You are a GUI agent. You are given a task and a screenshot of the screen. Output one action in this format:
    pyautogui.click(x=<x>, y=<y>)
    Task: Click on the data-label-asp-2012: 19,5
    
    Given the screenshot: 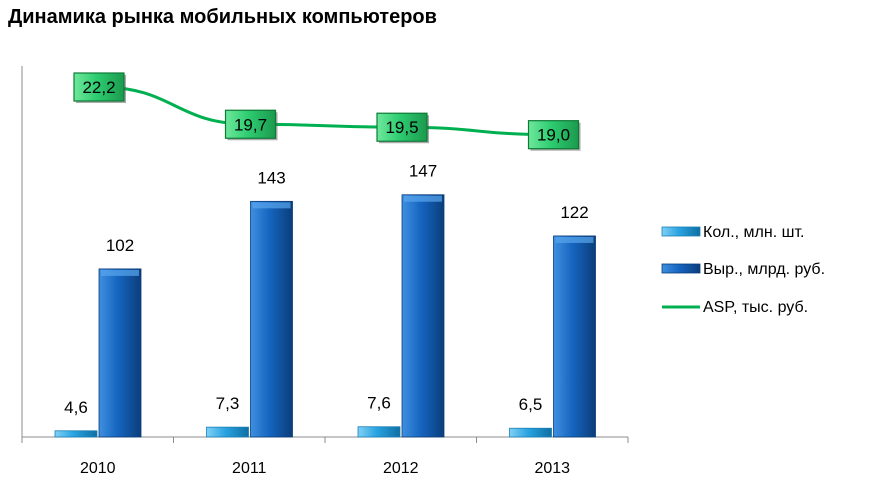 What is the action you would take?
    pyautogui.click(x=401, y=127)
    